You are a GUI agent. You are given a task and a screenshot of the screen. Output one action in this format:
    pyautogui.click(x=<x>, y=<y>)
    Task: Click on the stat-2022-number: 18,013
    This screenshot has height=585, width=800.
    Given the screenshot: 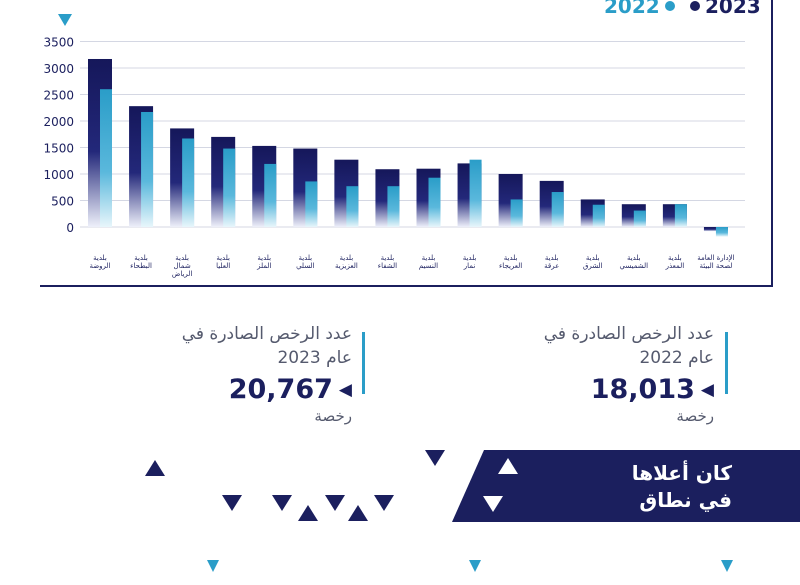 What is the action you would take?
    pyautogui.click(x=642, y=389)
    